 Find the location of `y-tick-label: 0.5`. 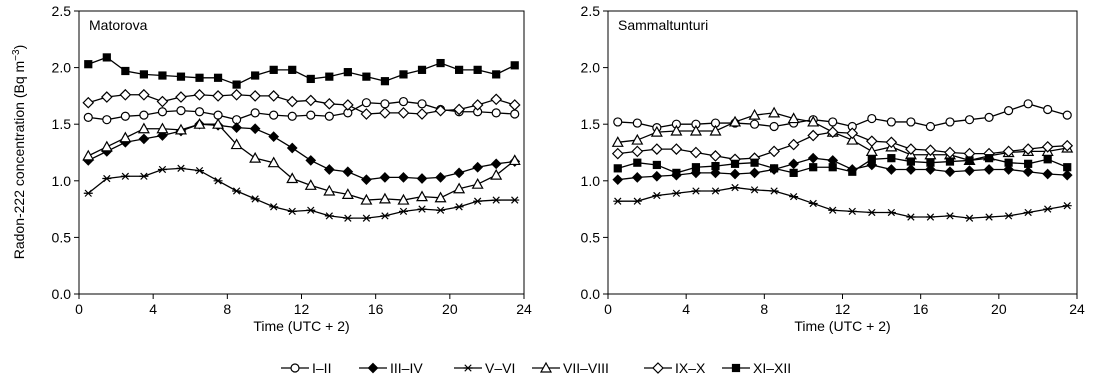

y-tick-label: 0.5 is located at coordinates (62, 237).